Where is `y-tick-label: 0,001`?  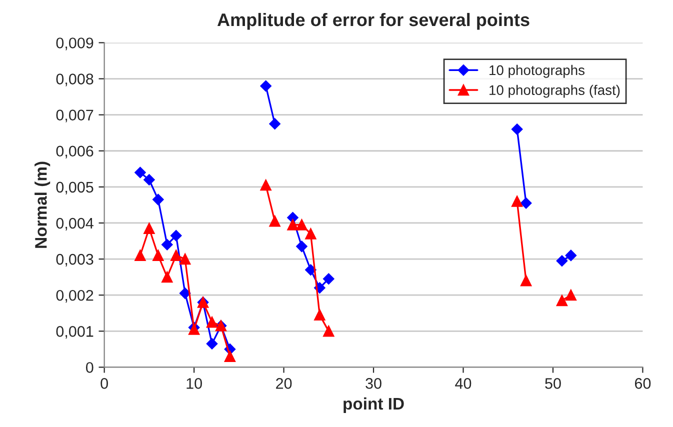 y-tick-label: 0,001 is located at coordinates (75, 332).